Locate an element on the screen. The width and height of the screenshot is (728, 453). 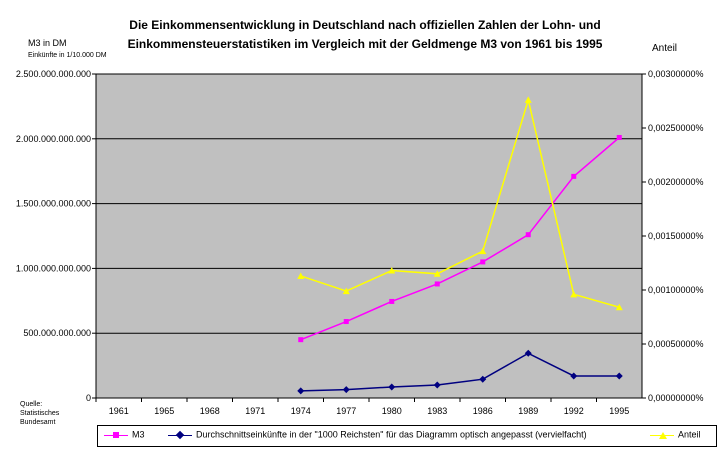
x-tick-label: 1968 is located at coordinates (210, 411).